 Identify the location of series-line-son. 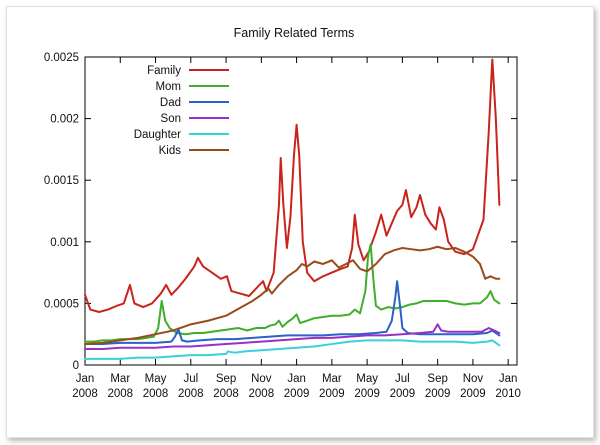
(292, 336).